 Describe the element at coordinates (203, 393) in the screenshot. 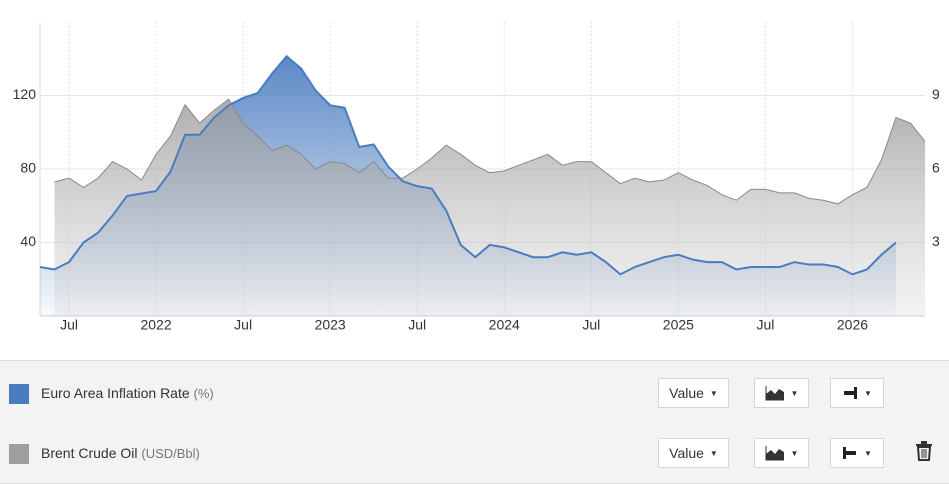

I see `series-unit: (%)` at that location.